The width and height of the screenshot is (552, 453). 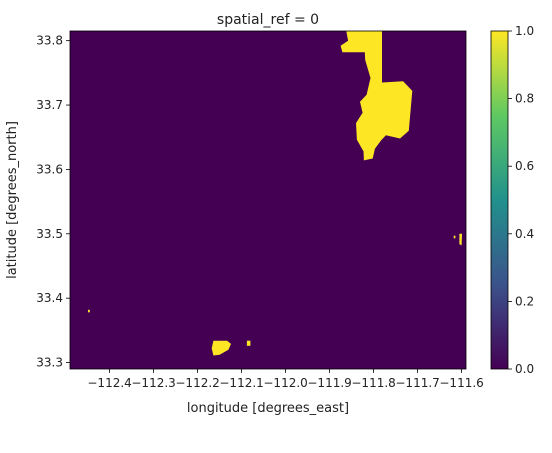 What do you see at coordinates (197, 383) in the screenshot?
I see `x-tick-label: −112.2` at bounding box center [197, 383].